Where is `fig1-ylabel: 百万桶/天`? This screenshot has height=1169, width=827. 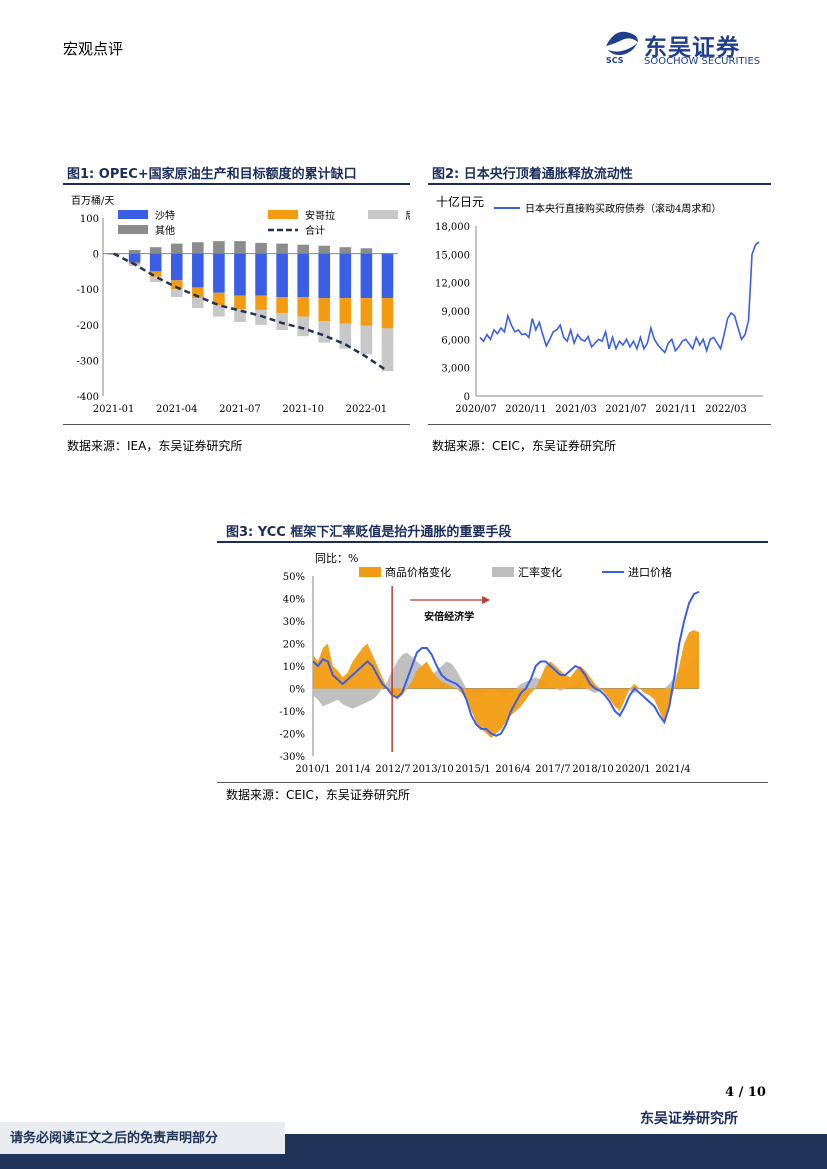 fig1-ylabel: 百万桶/天 is located at coordinates (92, 200).